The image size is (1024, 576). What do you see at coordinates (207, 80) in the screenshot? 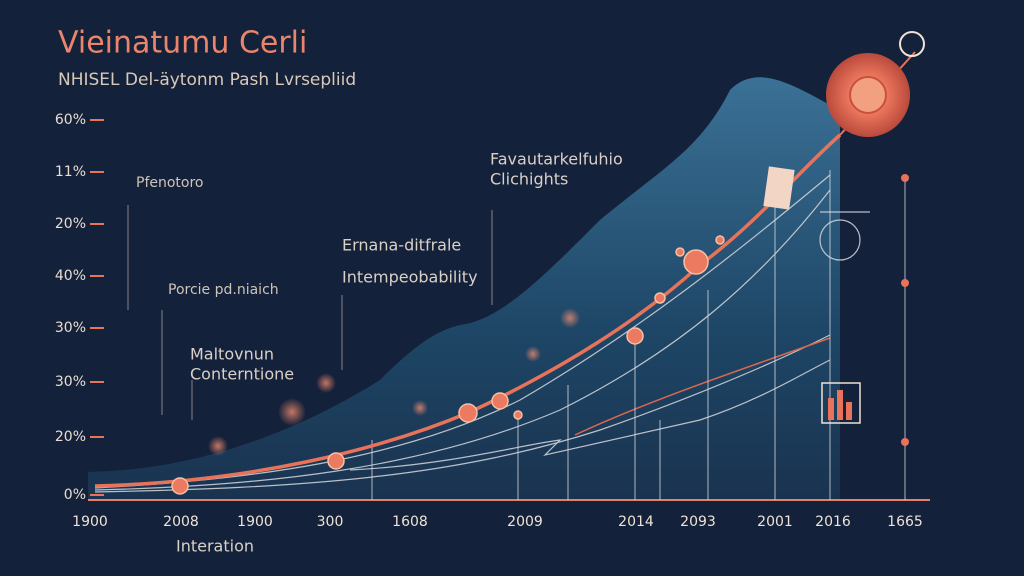
I see `subtitle: NHISEL Del-äytonm Pash Lvrsepliid` at bounding box center [207, 80].